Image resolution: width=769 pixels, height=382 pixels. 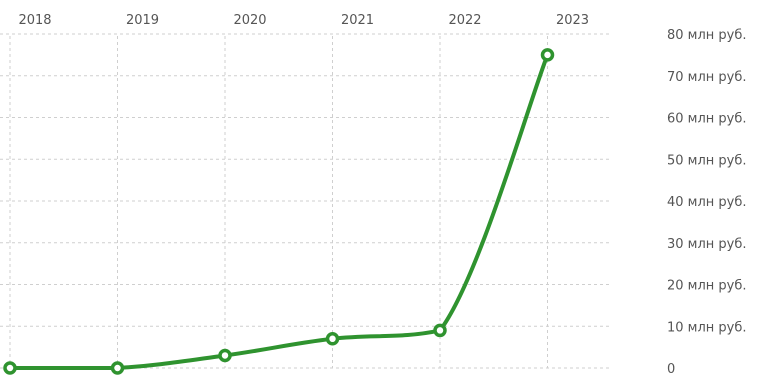 What do you see at coordinates (707, 160) in the screenshot?
I see `y-tick-label-50: 50 млн руб.` at bounding box center [707, 160].